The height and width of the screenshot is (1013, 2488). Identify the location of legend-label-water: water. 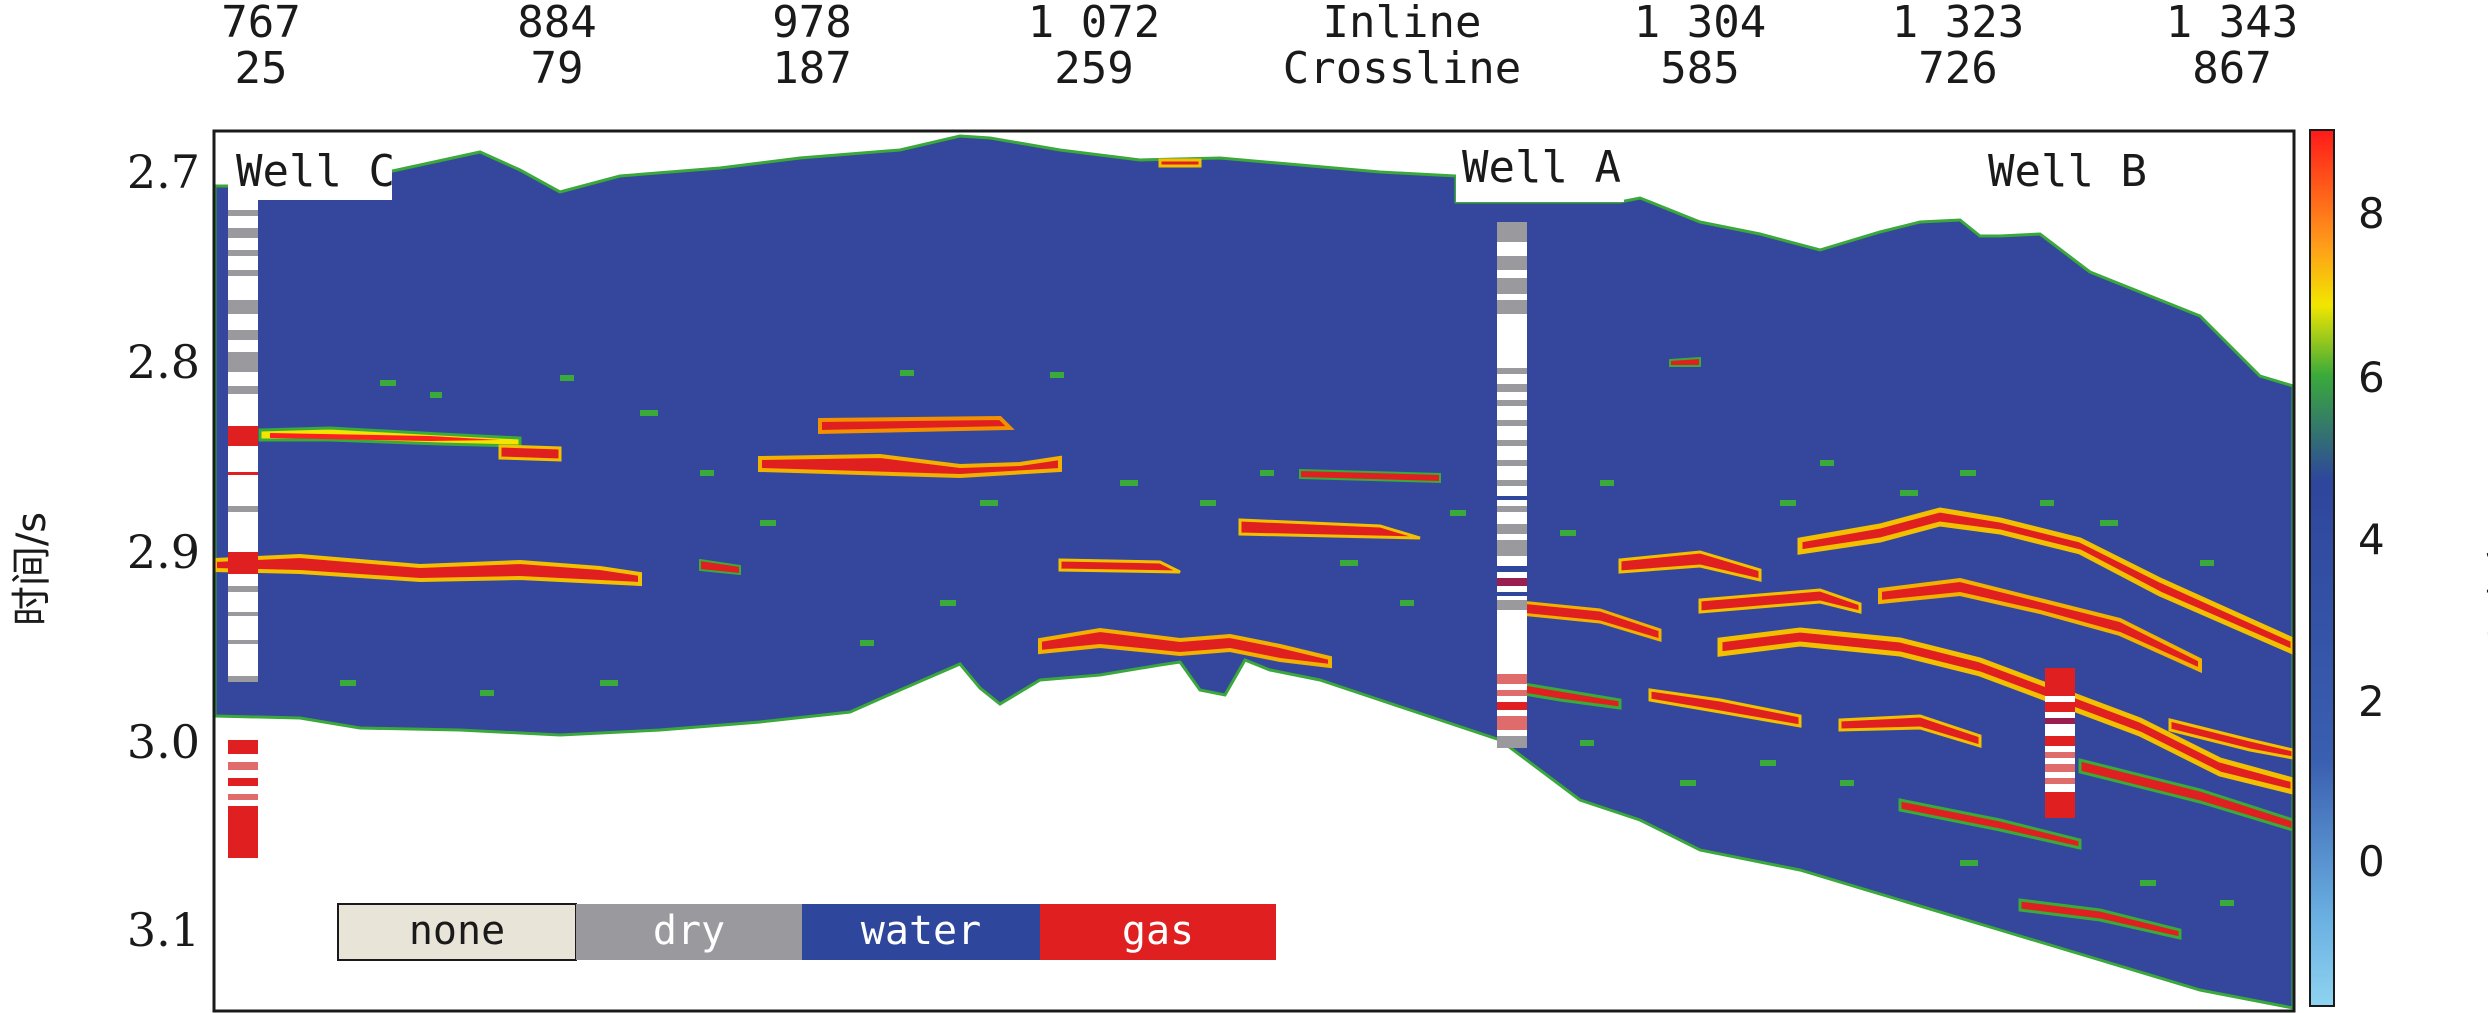
(921, 931).